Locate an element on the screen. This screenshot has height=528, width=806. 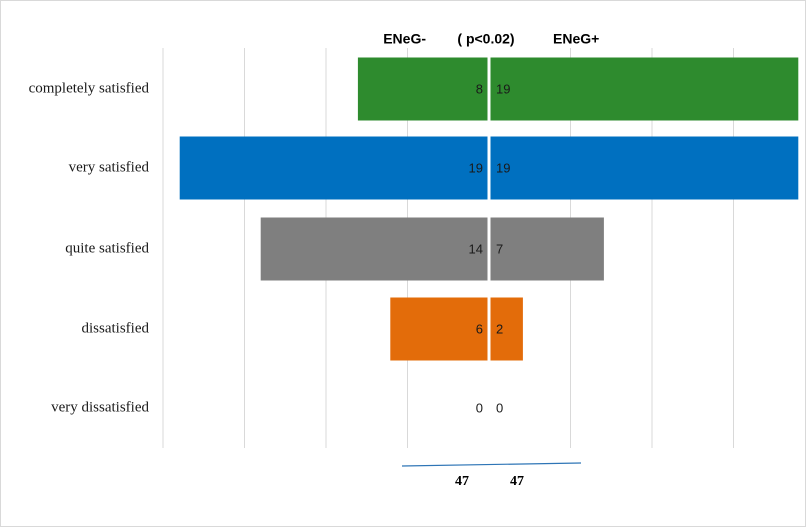
total-left-label: 47 is located at coordinates (462, 481).